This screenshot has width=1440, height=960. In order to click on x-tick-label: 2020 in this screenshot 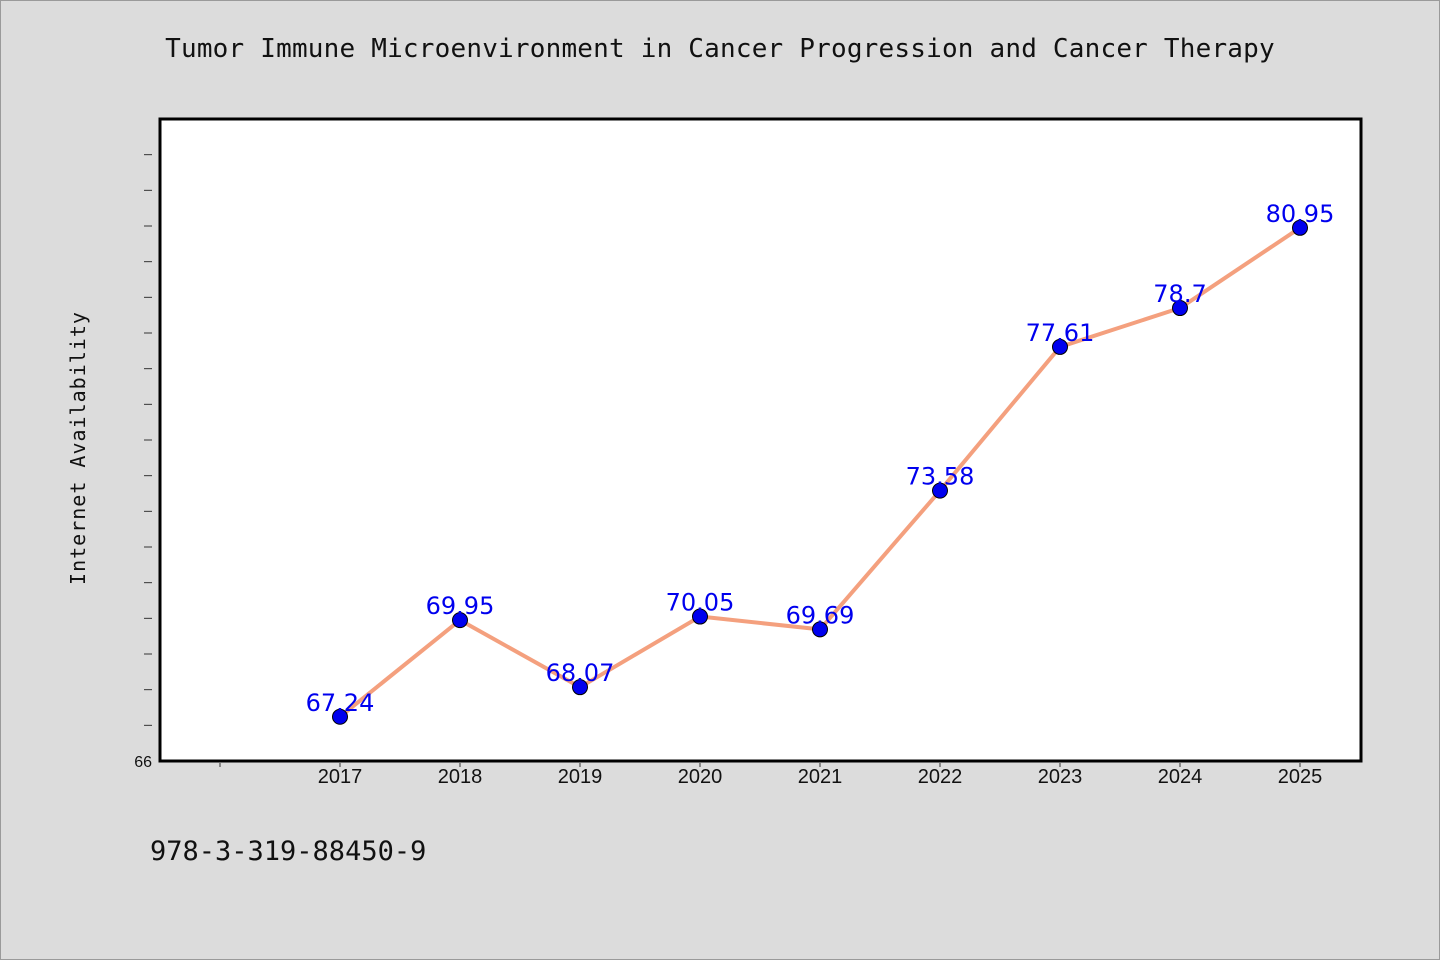, I will do `click(700, 777)`.